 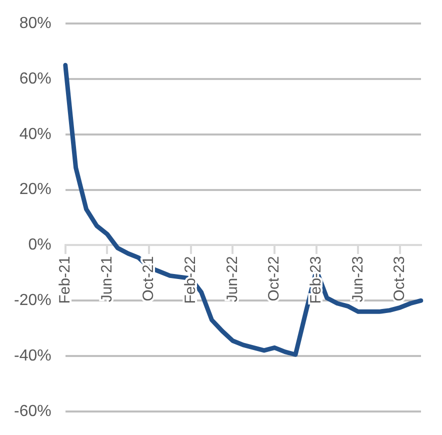 I want to click on y-tick-label: 20%, so click(x=35, y=189).